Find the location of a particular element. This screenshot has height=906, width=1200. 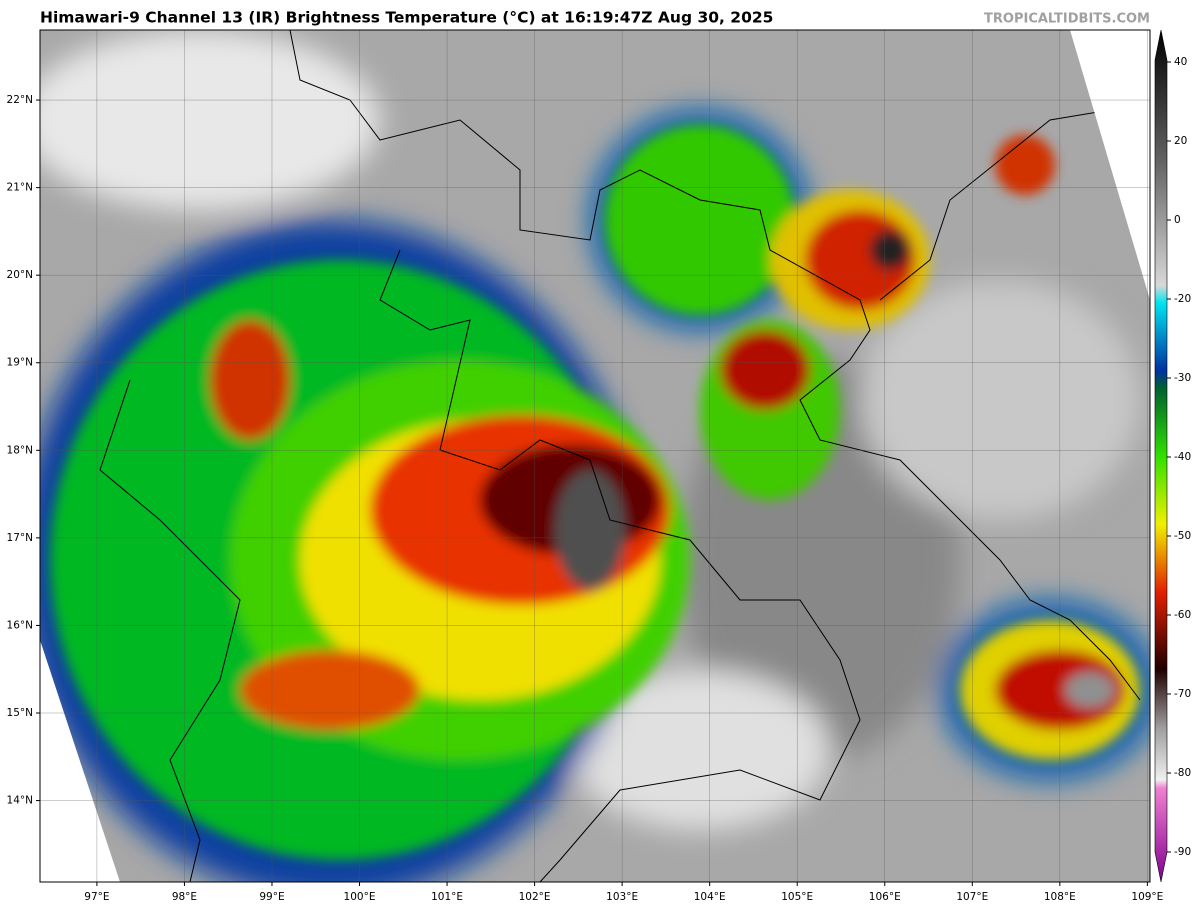

colorbar-label: -40 is located at coordinates (1182, 457).